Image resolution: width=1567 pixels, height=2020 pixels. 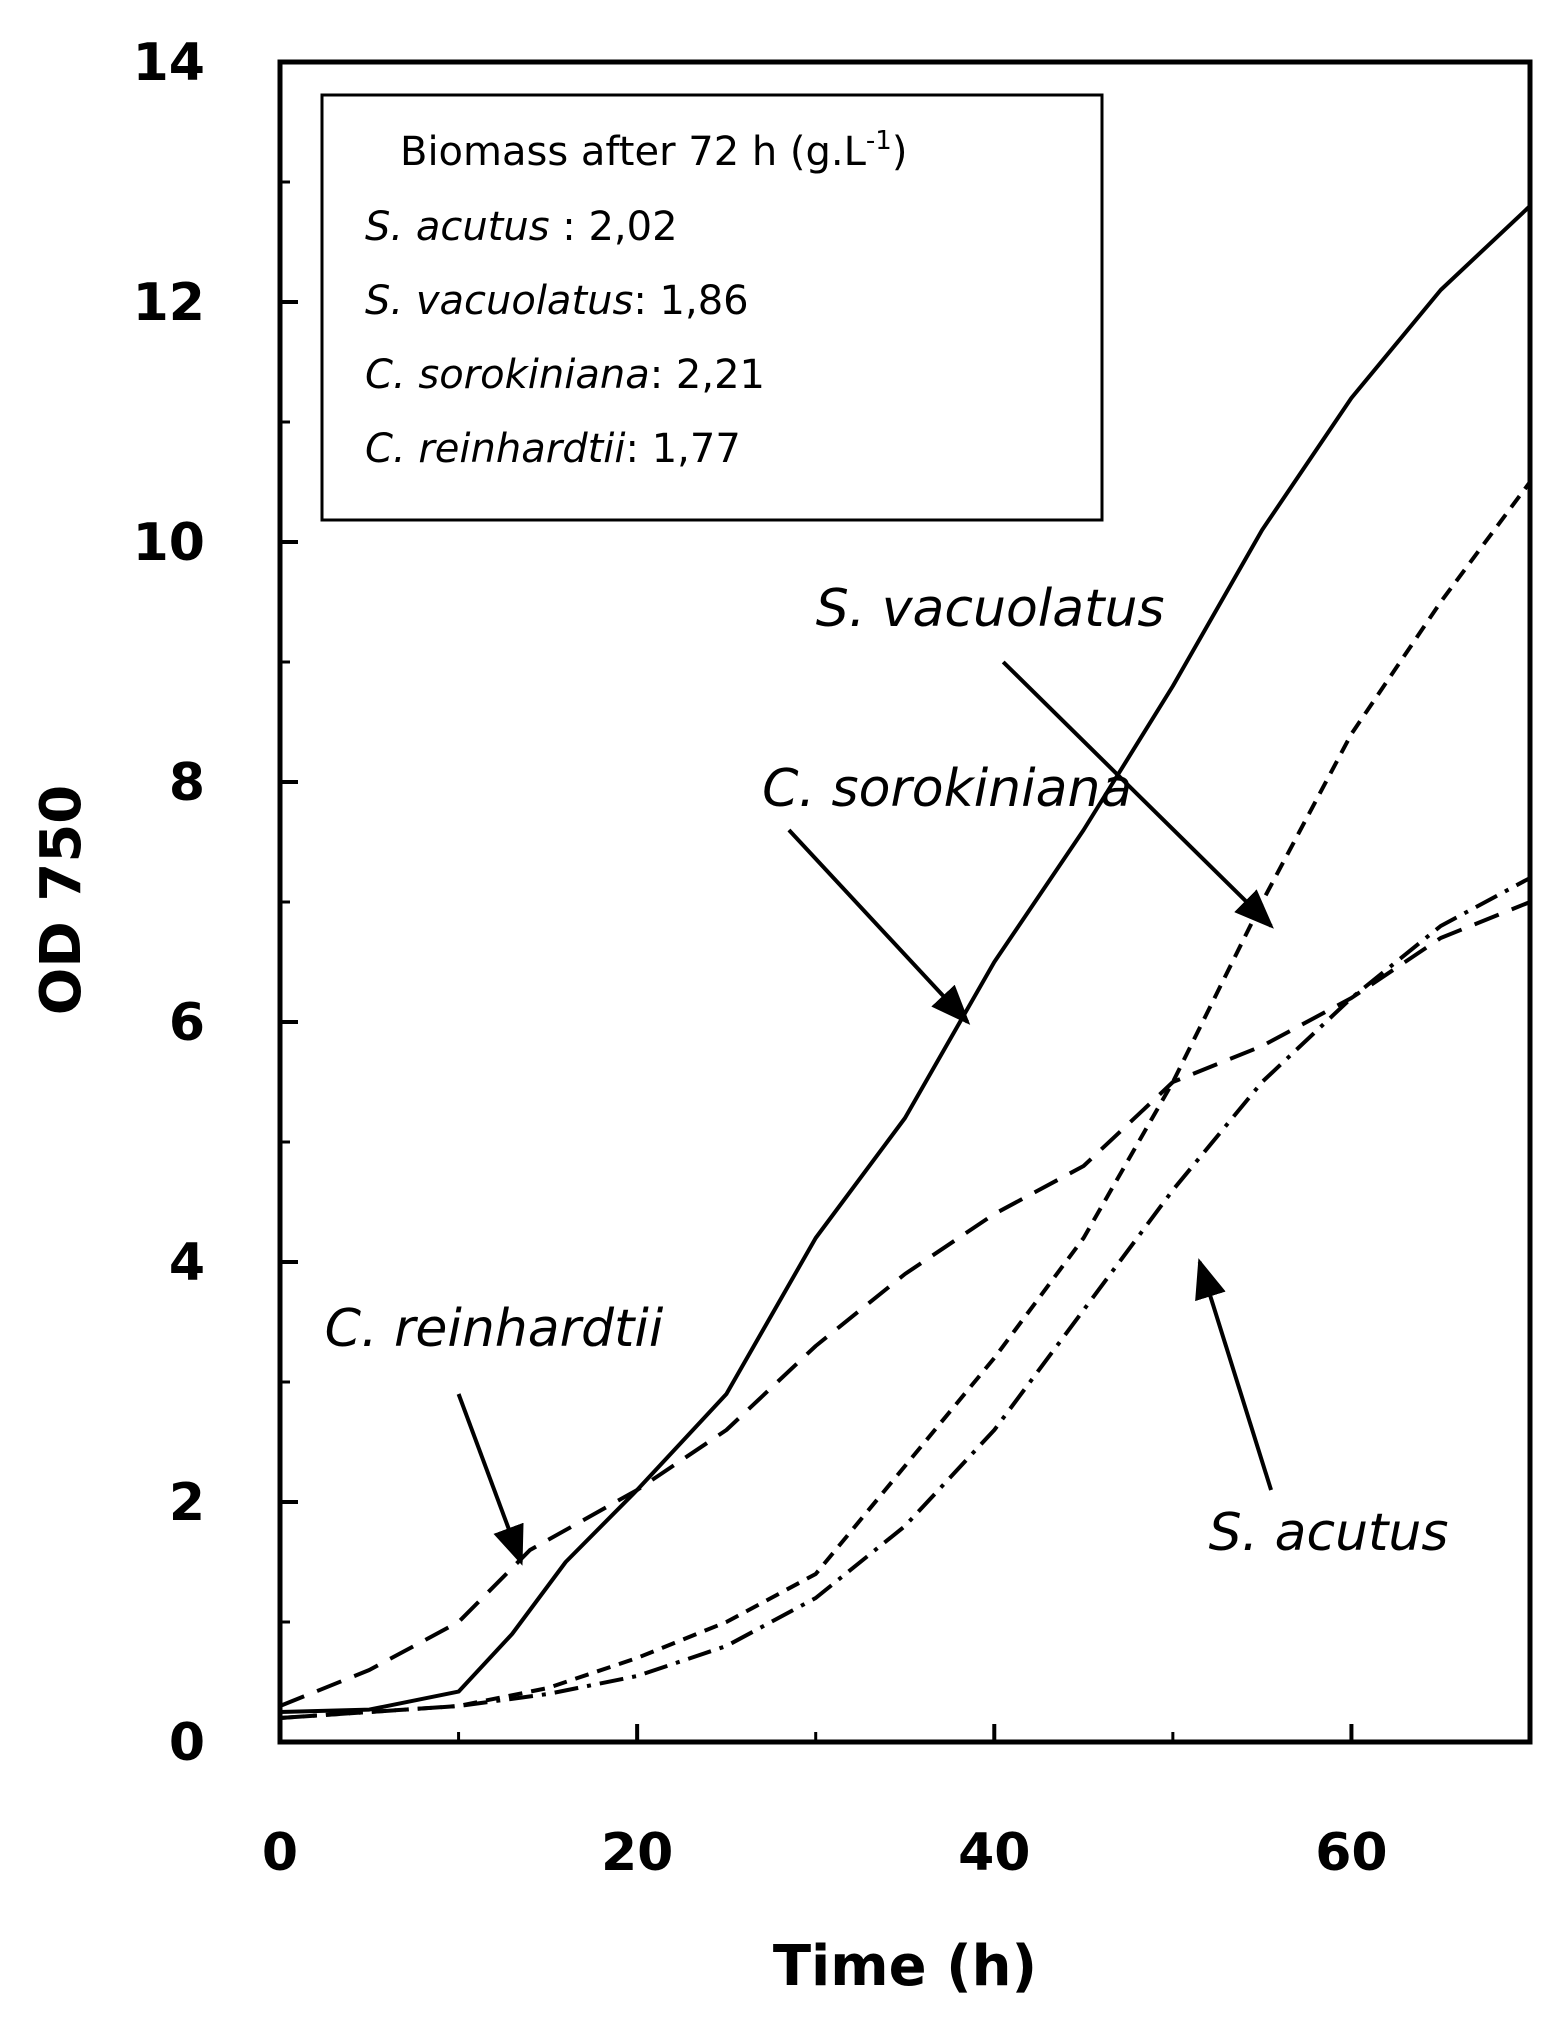 I want to click on y-tick-label-4: 4, so click(x=187, y=1263).